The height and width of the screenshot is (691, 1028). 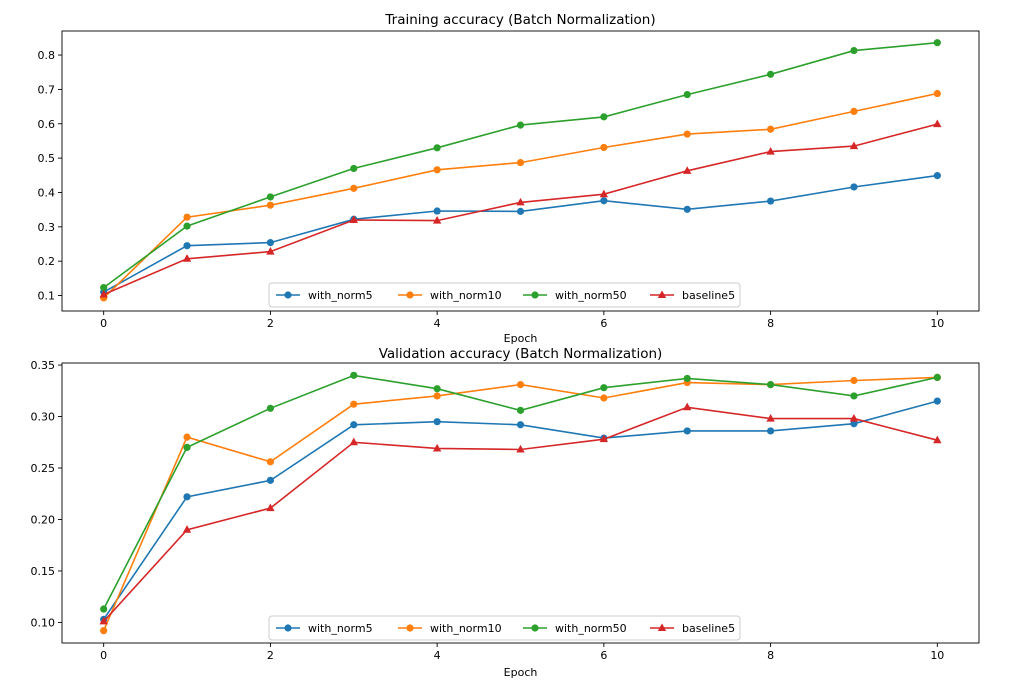 I want to click on y-tick-label: 0.1, so click(x=47, y=296).